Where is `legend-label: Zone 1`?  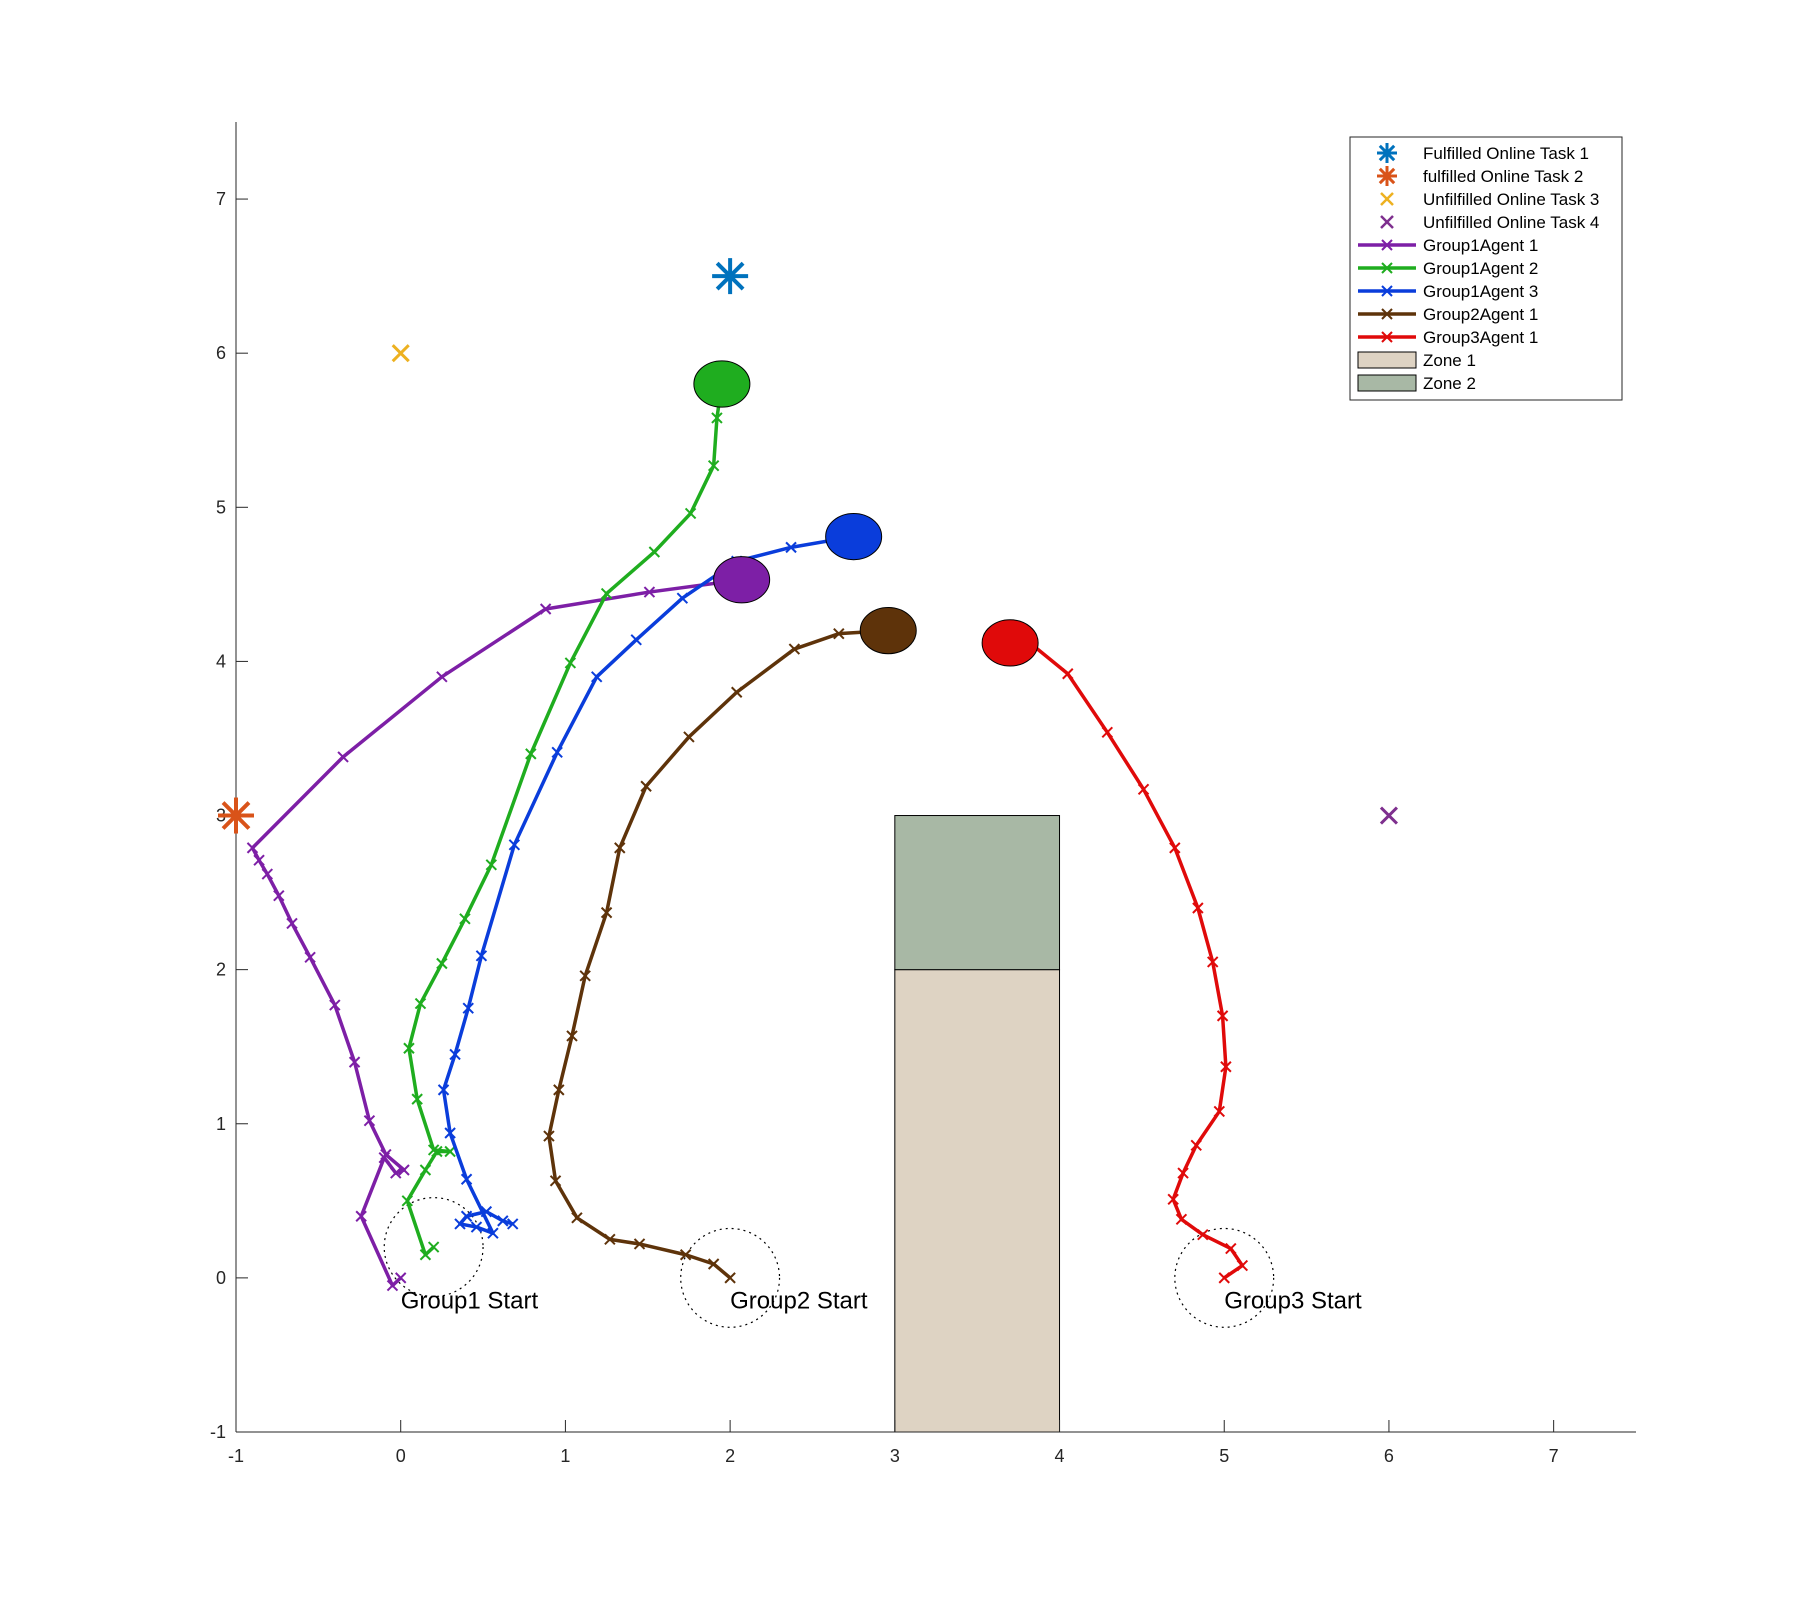
legend-label: Zone 1 is located at coordinates (1449, 360).